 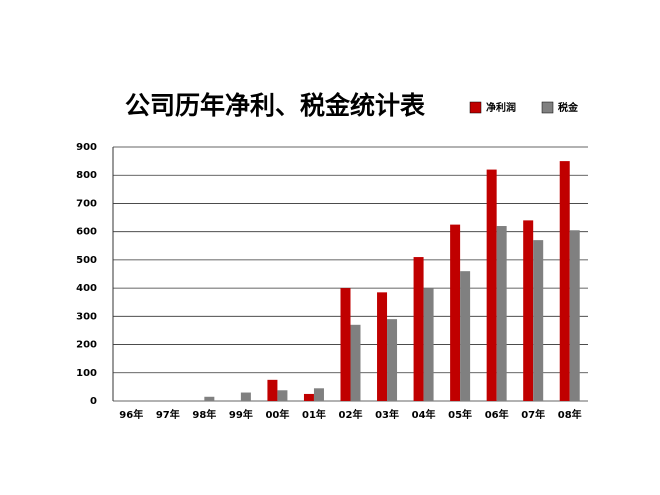 I want to click on x-tick-label: 03年, so click(x=387, y=414).